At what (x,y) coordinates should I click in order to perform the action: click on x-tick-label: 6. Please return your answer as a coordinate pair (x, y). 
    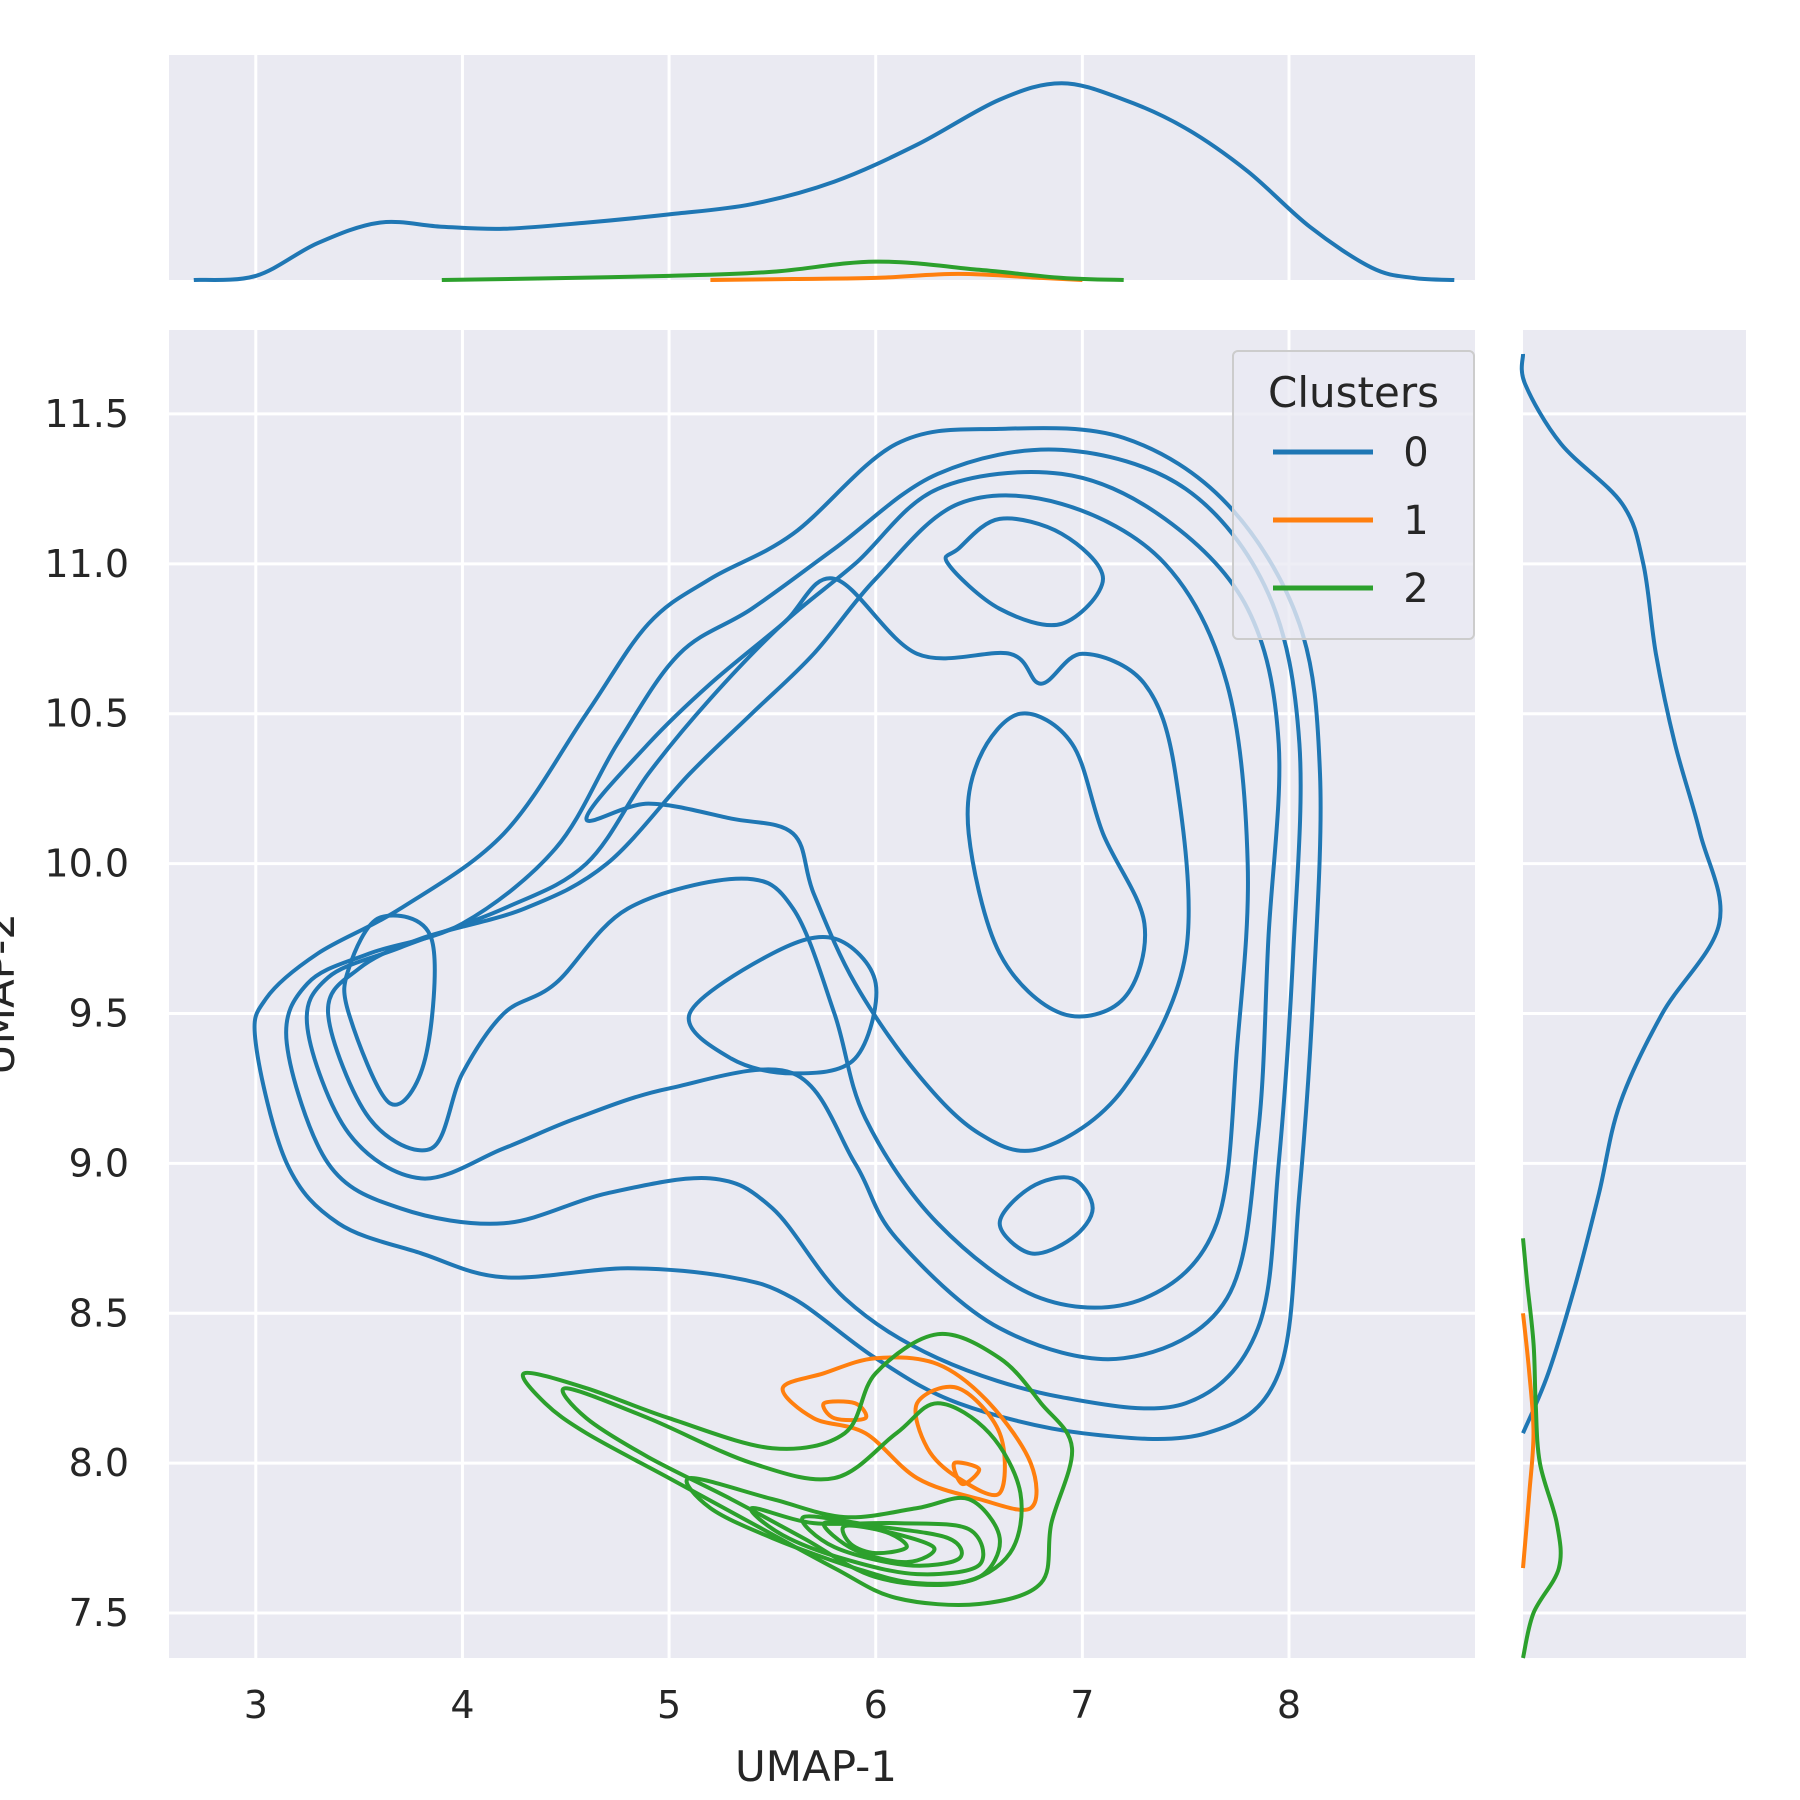
    Looking at the image, I should click on (876, 1705).